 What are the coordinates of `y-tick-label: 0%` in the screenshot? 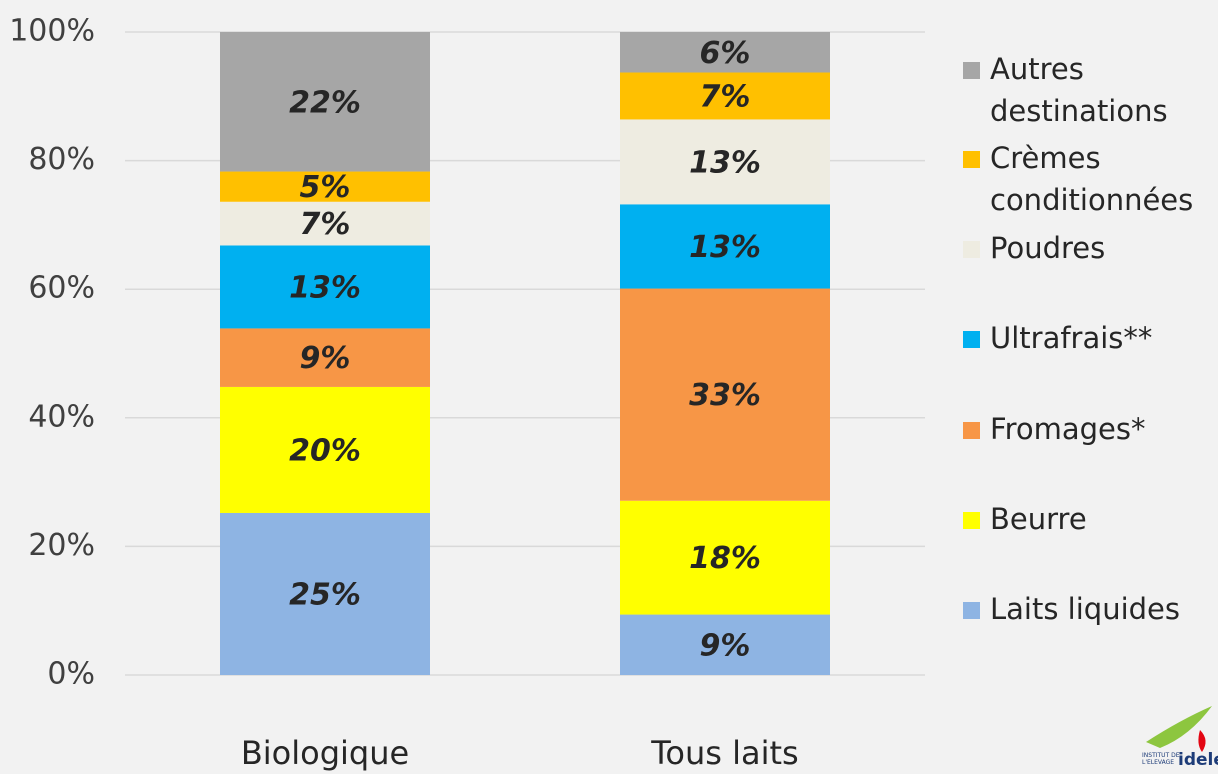 It's located at (71, 674).